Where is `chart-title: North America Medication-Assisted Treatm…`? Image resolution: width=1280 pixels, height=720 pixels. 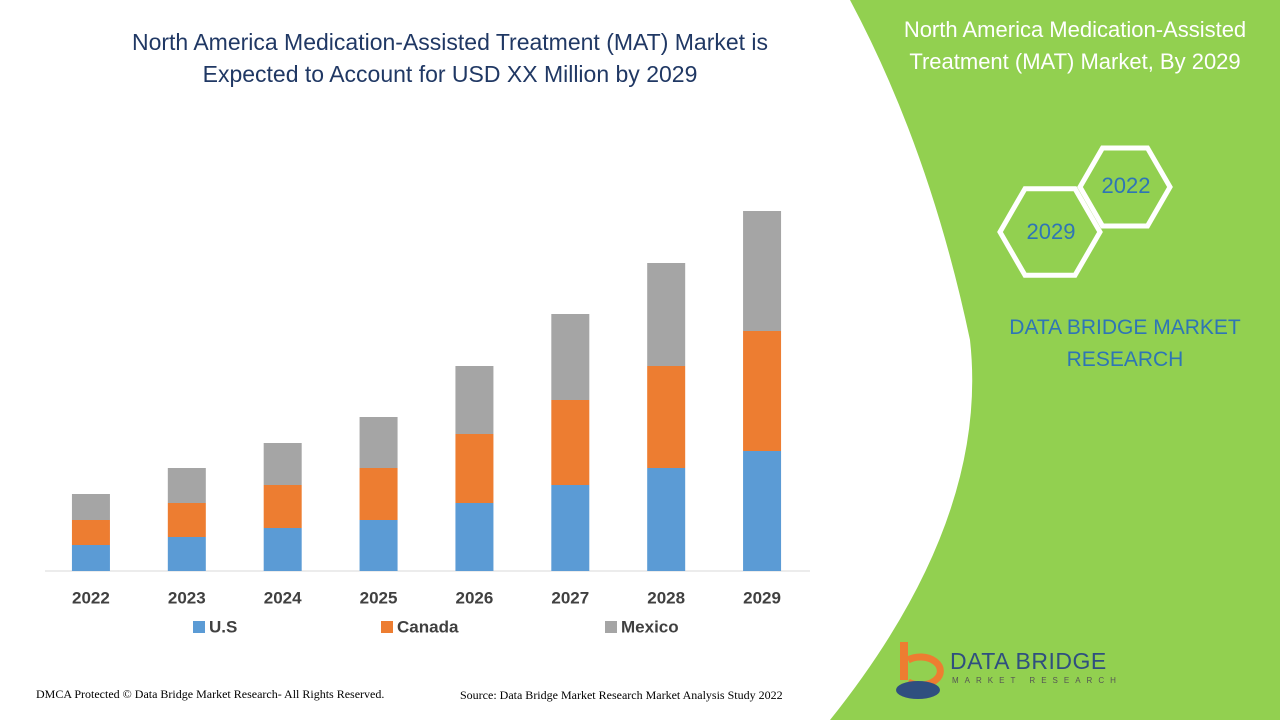
chart-title: North America Medication-Assisted Treatm… is located at coordinates (450, 58).